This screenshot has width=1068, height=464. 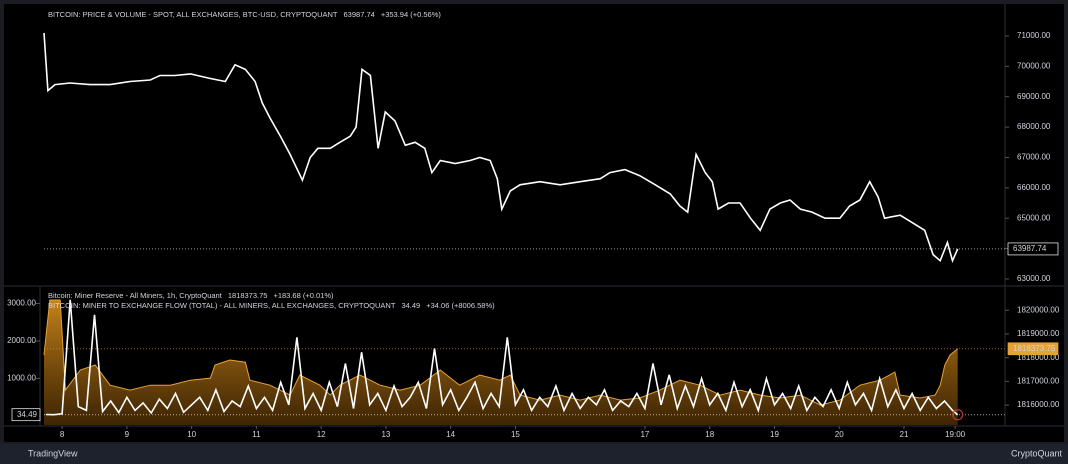 What do you see at coordinates (1034, 126) in the screenshot?
I see `y-tick-label: 68000.00` at bounding box center [1034, 126].